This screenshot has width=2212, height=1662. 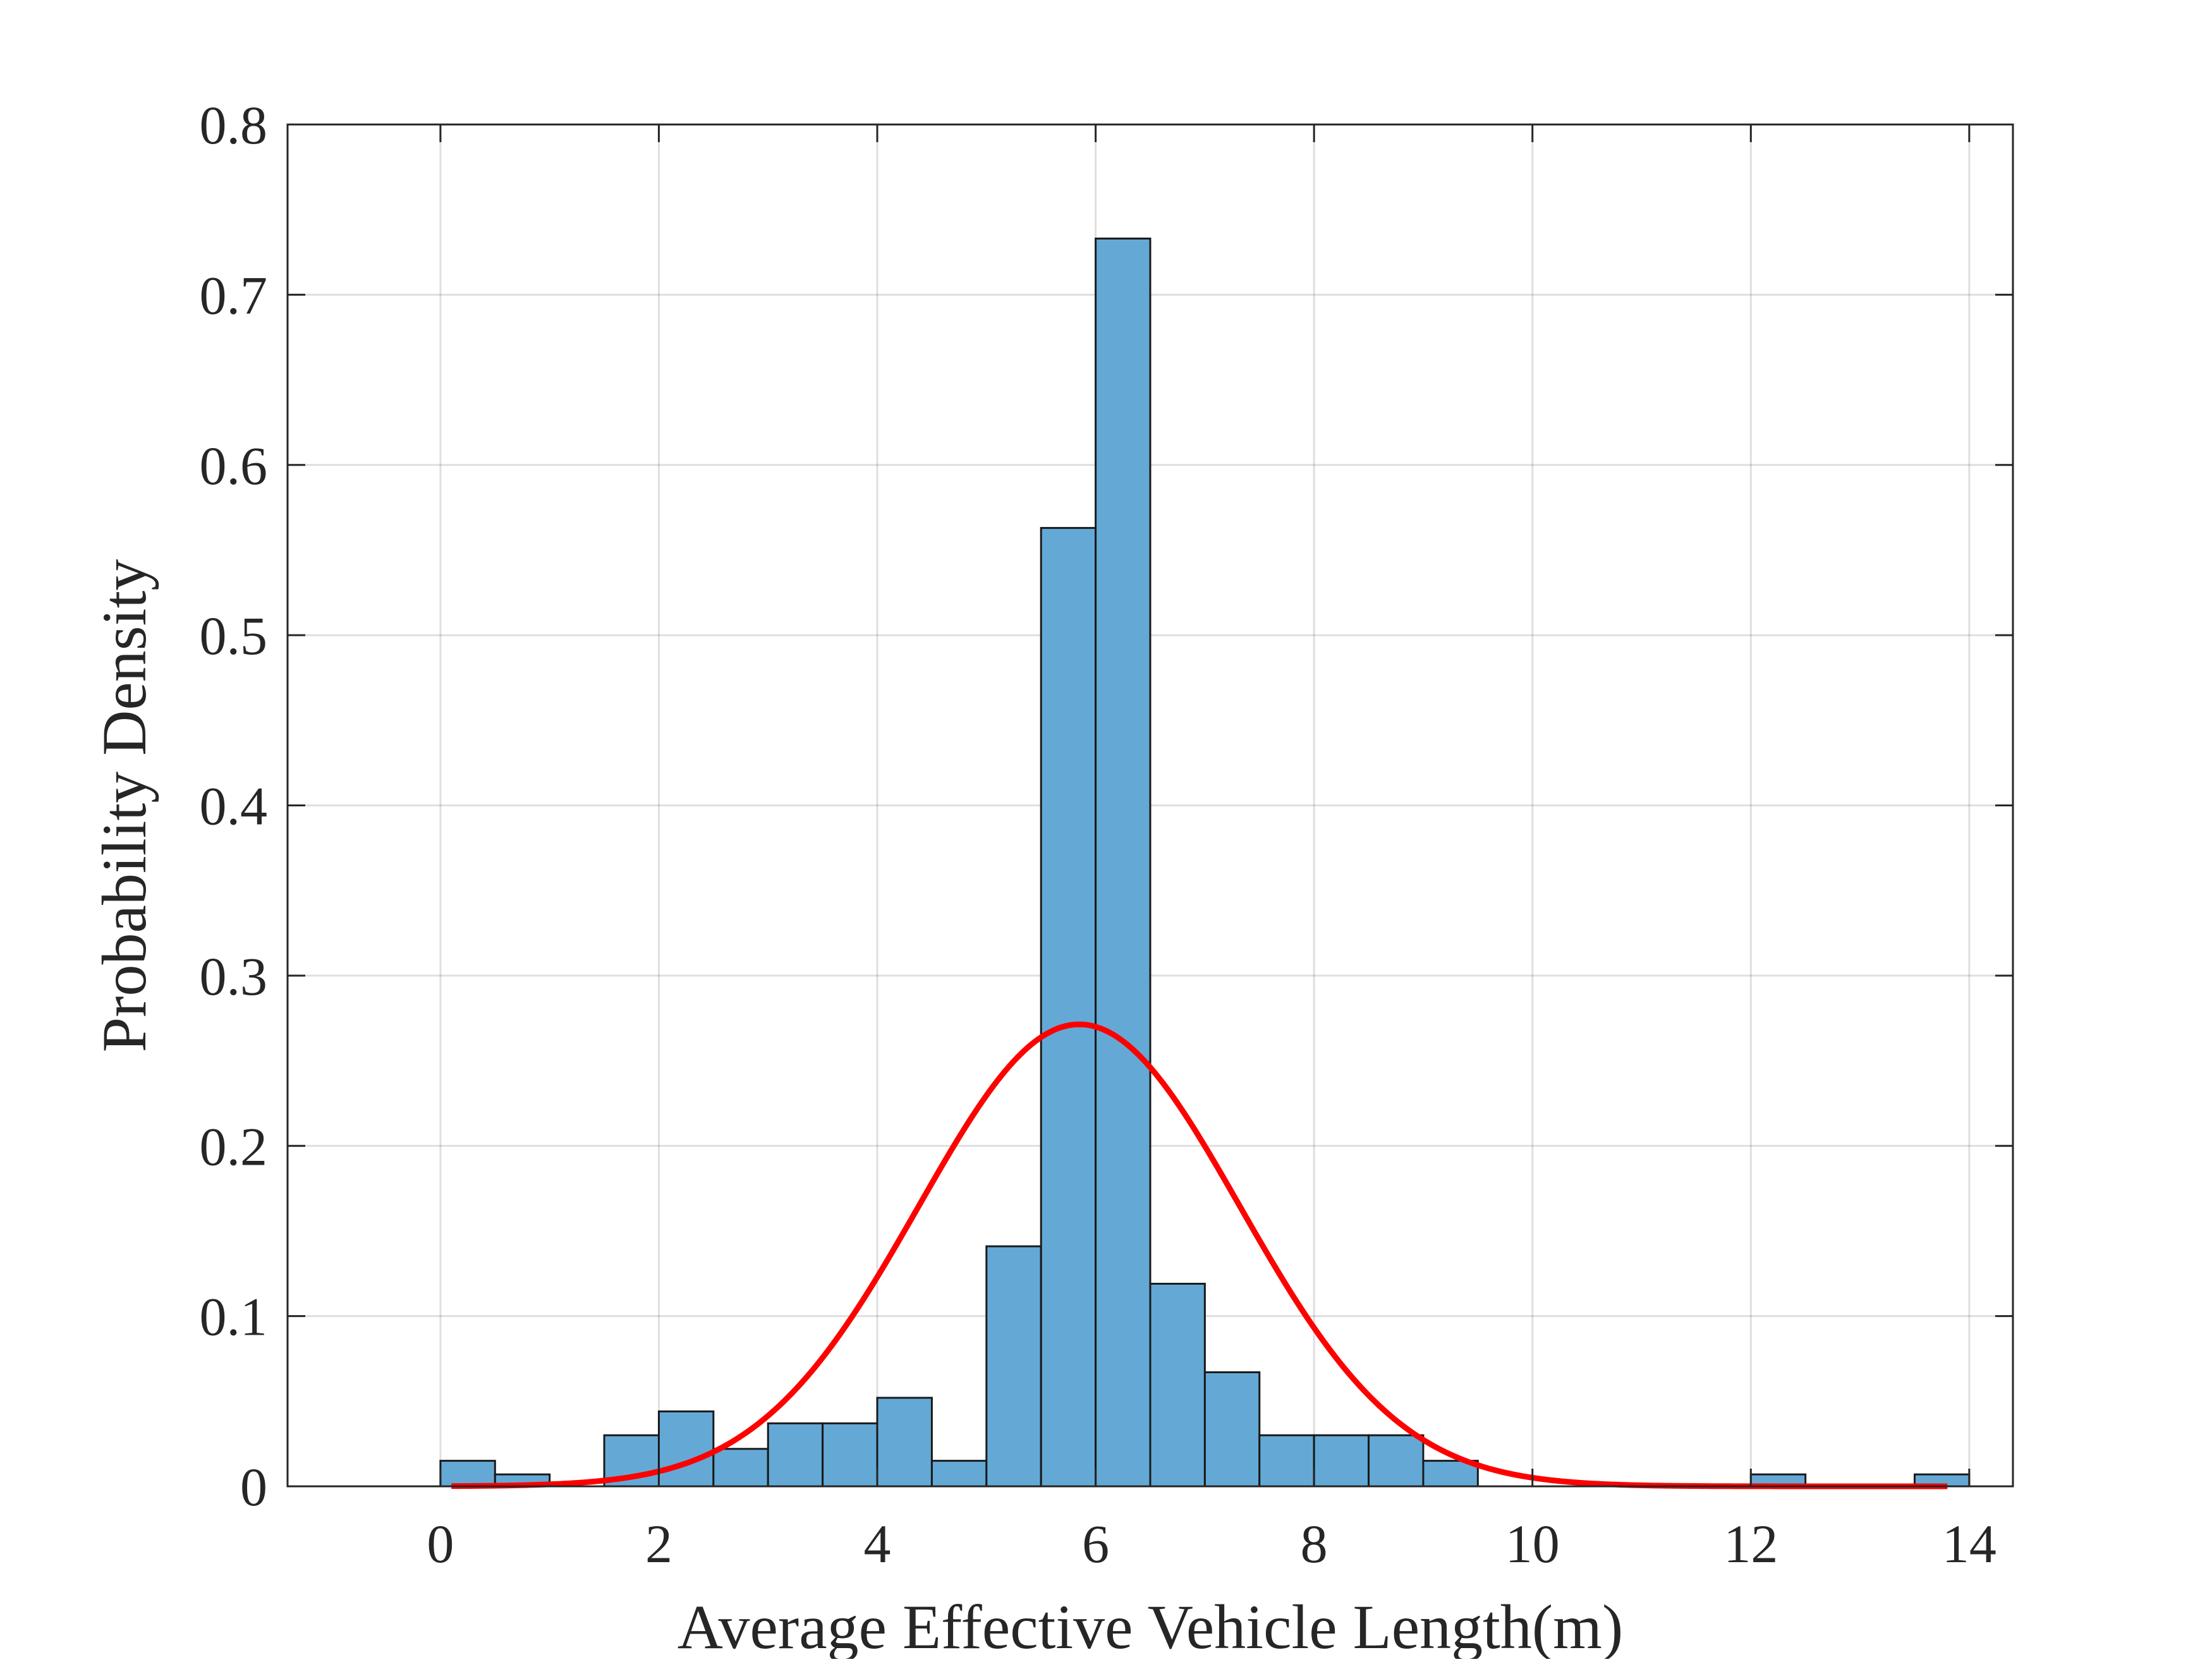 What do you see at coordinates (1211, 1543) in the screenshot?
I see `x-tick-labels: 0 2 4 6 8 10 12 14` at bounding box center [1211, 1543].